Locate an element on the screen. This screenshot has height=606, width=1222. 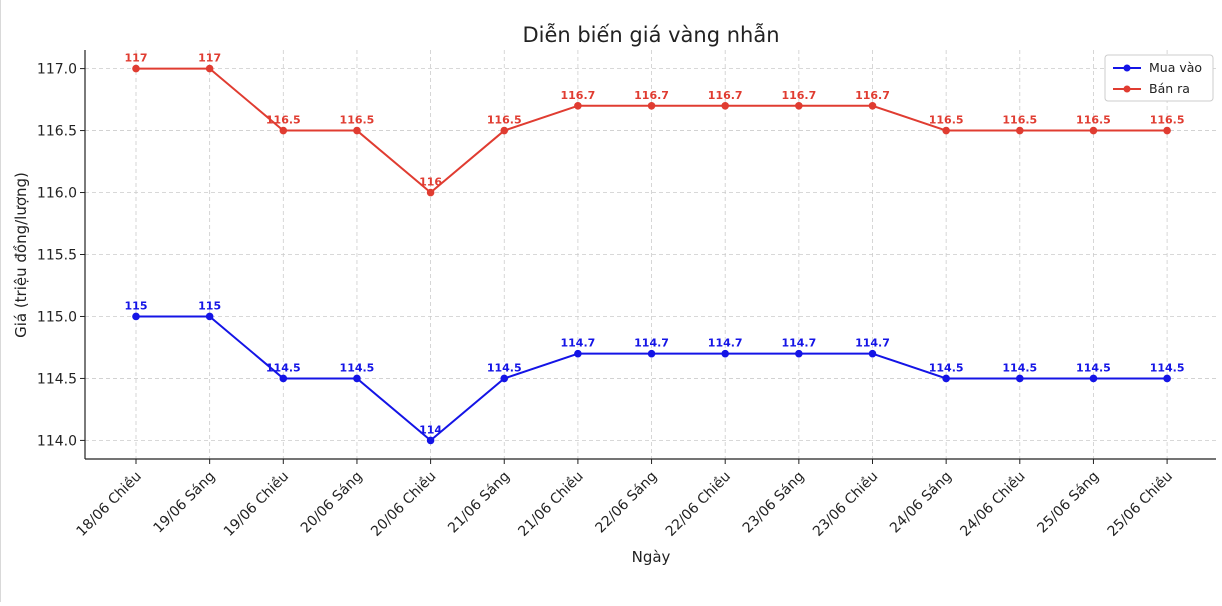
x-tick-label: 22/06 Sáng is located at coordinates (626, 503).